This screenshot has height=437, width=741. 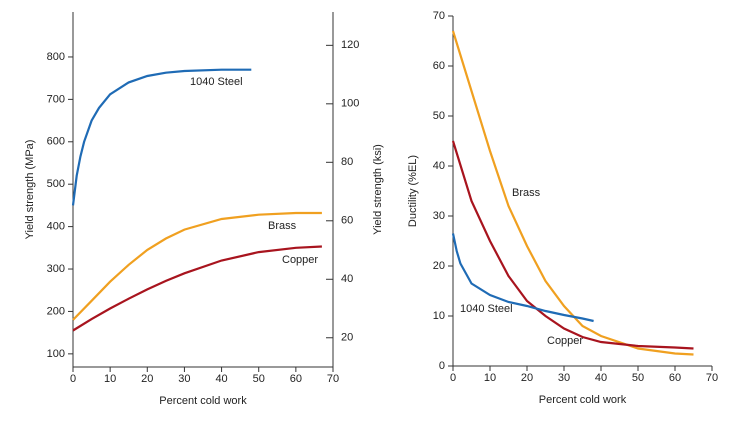 What do you see at coordinates (350, 104) in the screenshot?
I see `y2-tick-label: 100` at bounding box center [350, 104].